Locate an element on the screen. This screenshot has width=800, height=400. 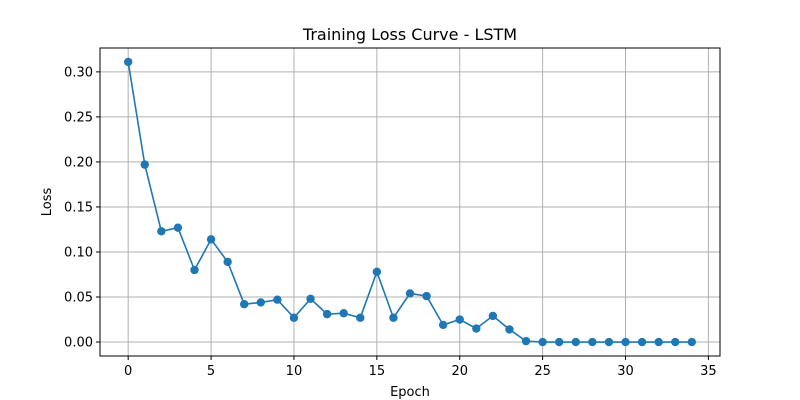
x-tick-label: 0 is located at coordinates (128, 371).